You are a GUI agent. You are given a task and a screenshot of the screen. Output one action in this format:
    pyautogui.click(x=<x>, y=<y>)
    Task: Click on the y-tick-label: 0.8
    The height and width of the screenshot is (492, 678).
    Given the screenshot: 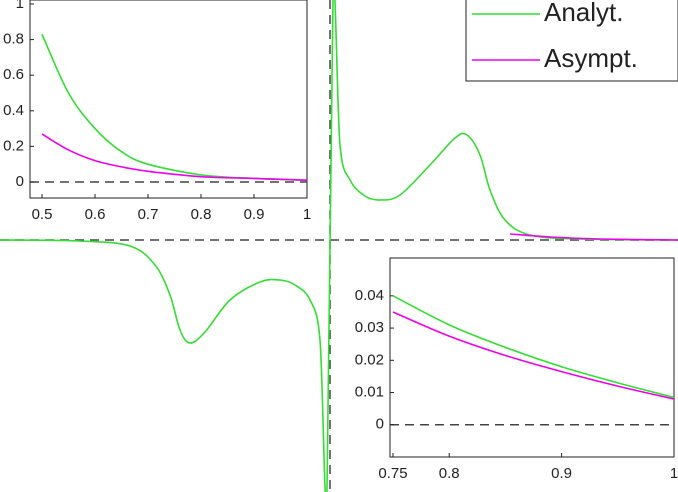 What is the action you would take?
    pyautogui.click(x=13, y=39)
    